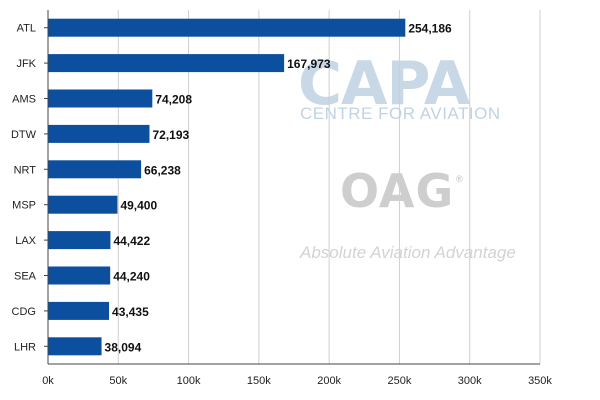  What do you see at coordinates (399, 381) in the screenshot?
I see `x-tick-label: 250k` at bounding box center [399, 381].